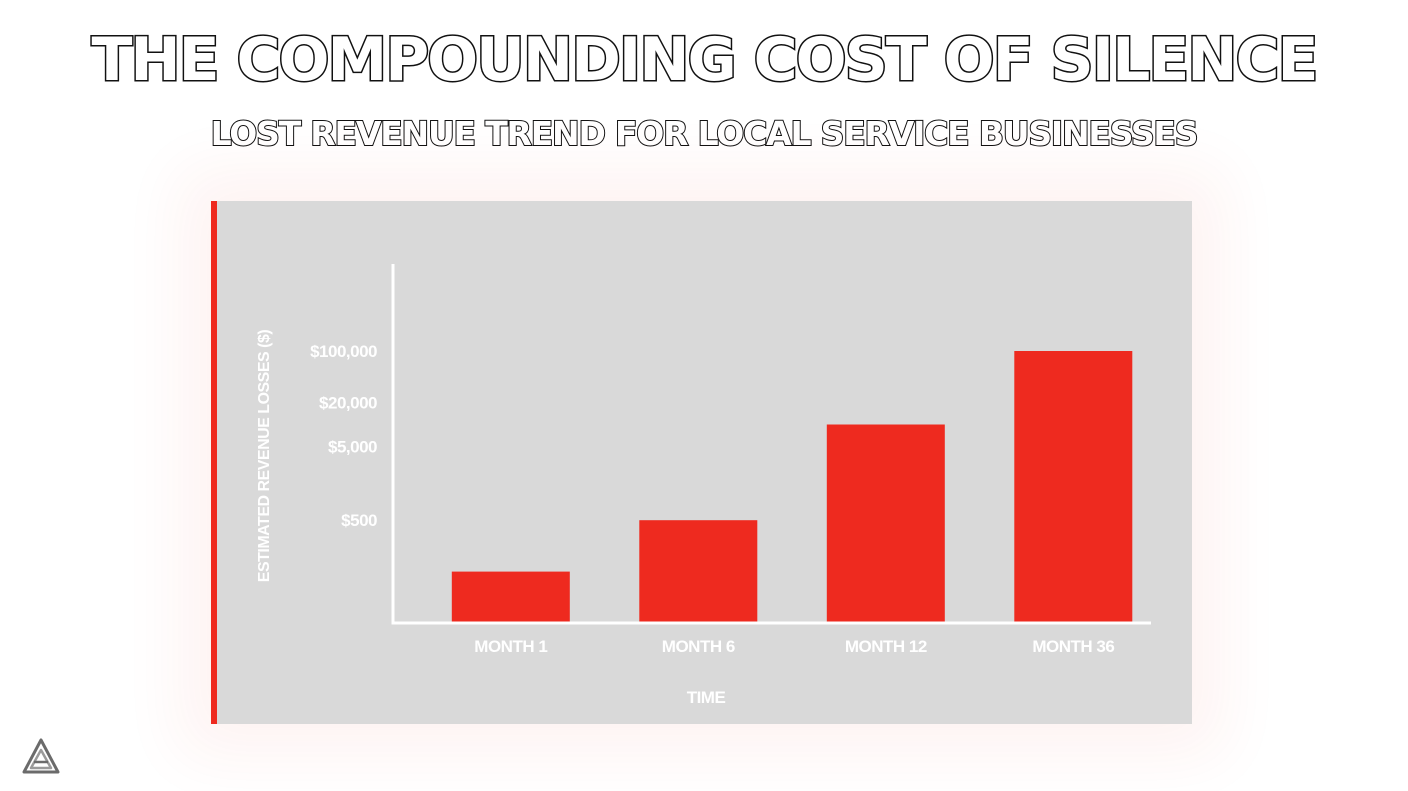 The width and height of the screenshot is (1408, 791). Describe the element at coordinates (510, 646) in the screenshot. I see `x-tick-label: MONTH 1` at that location.